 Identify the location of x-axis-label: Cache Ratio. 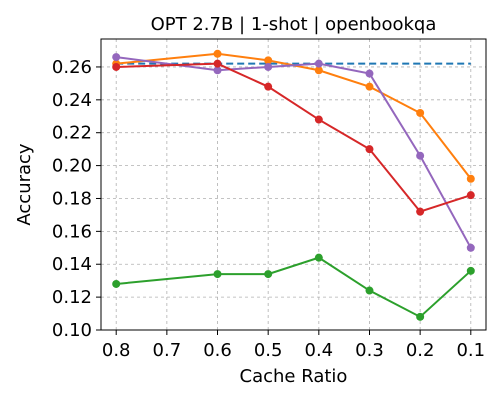
(294, 376).